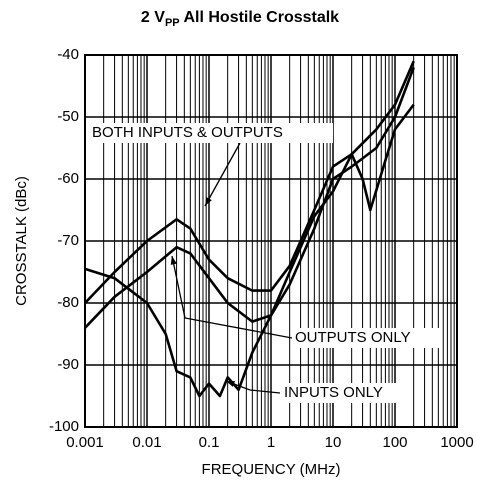 The width and height of the screenshot is (477, 489). I want to click on title-sub: PP, so click(172, 23).